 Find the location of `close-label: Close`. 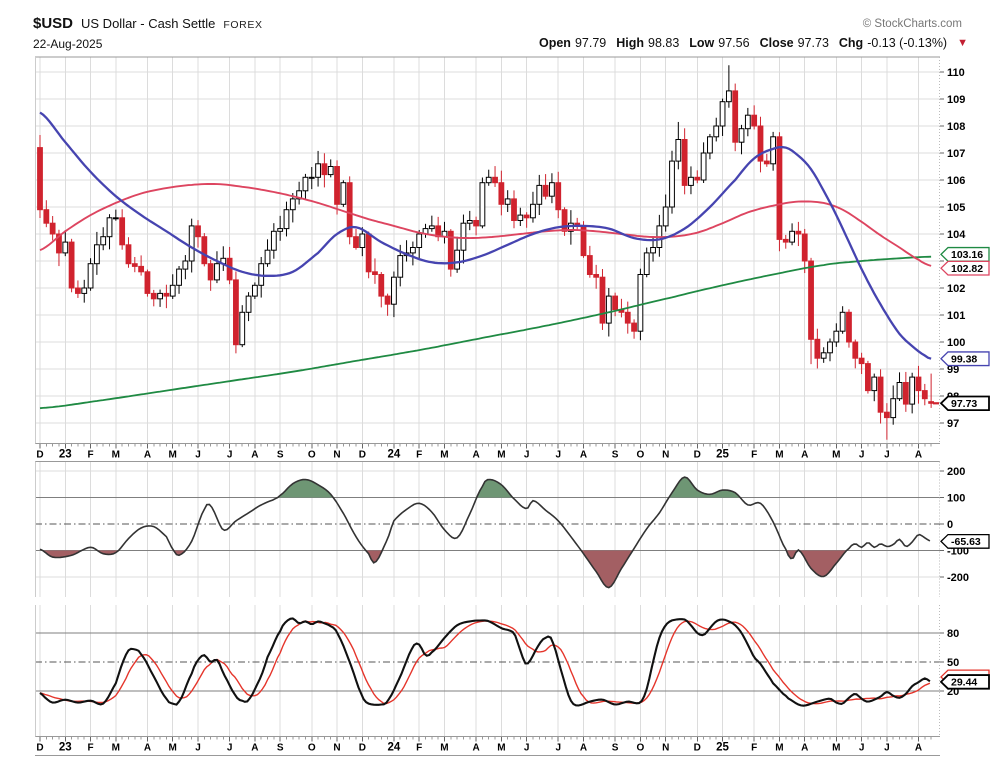

close-label: Close is located at coordinates (776, 43).